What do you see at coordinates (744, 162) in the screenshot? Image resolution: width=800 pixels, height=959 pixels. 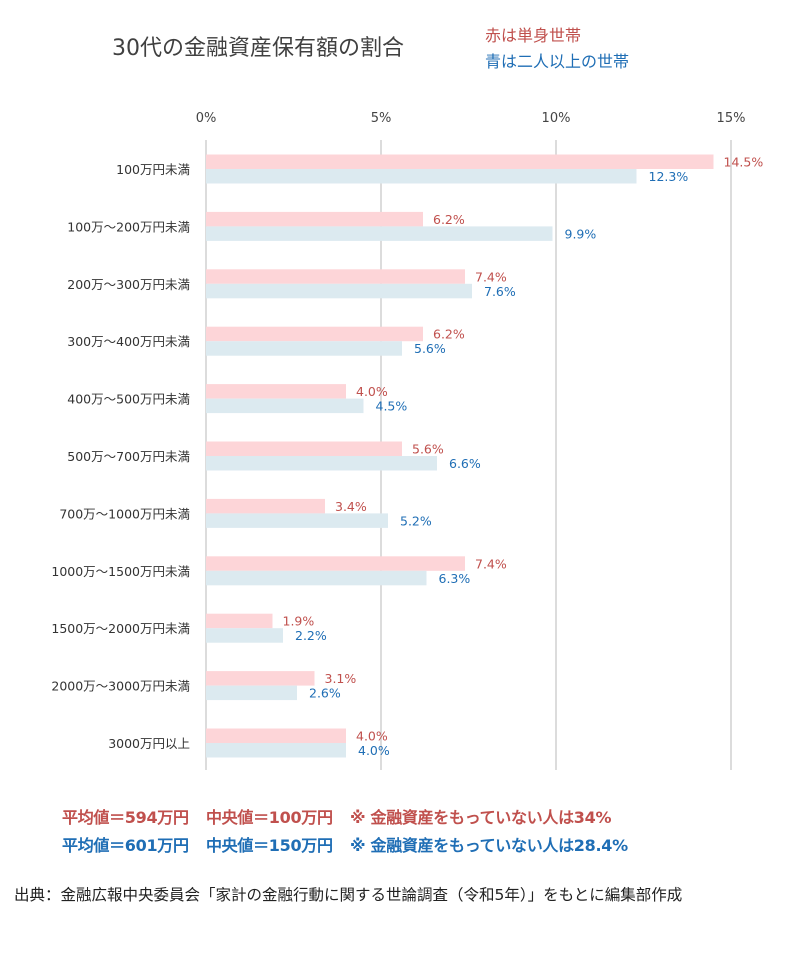 I see `data-label: 14.5%` at bounding box center [744, 162].